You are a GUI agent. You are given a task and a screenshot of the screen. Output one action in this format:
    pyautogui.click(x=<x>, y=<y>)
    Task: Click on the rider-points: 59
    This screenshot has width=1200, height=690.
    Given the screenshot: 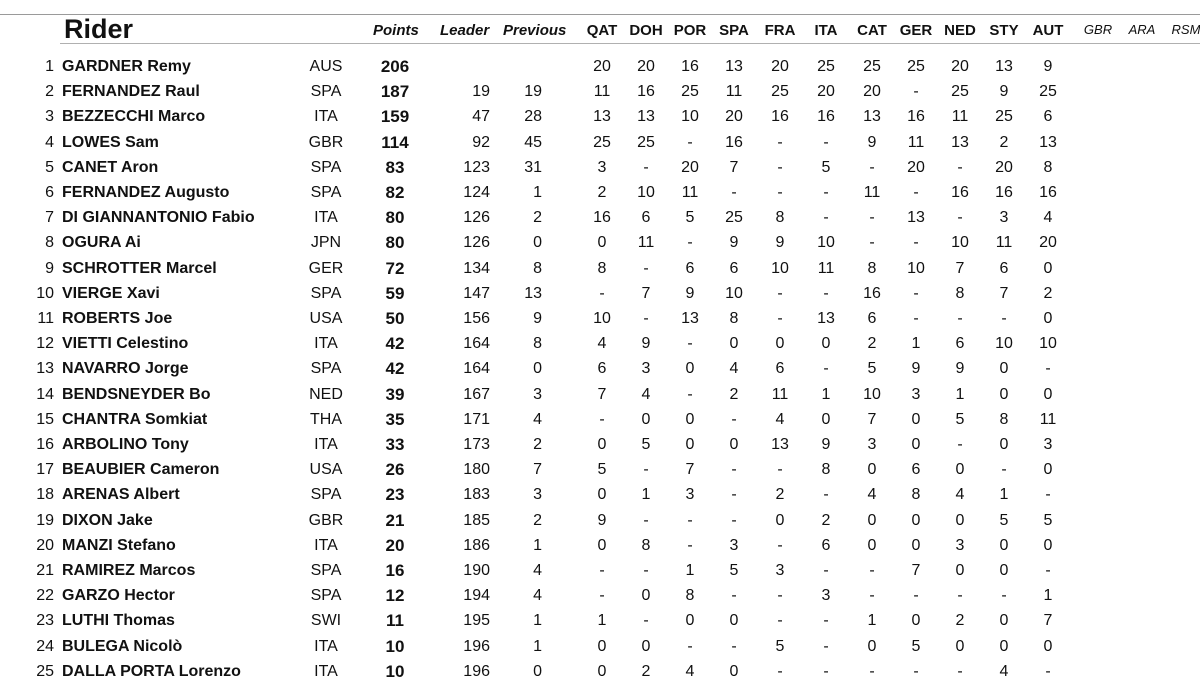 What is the action you would take?
    pyautogui.click(x=395, y=293)
    